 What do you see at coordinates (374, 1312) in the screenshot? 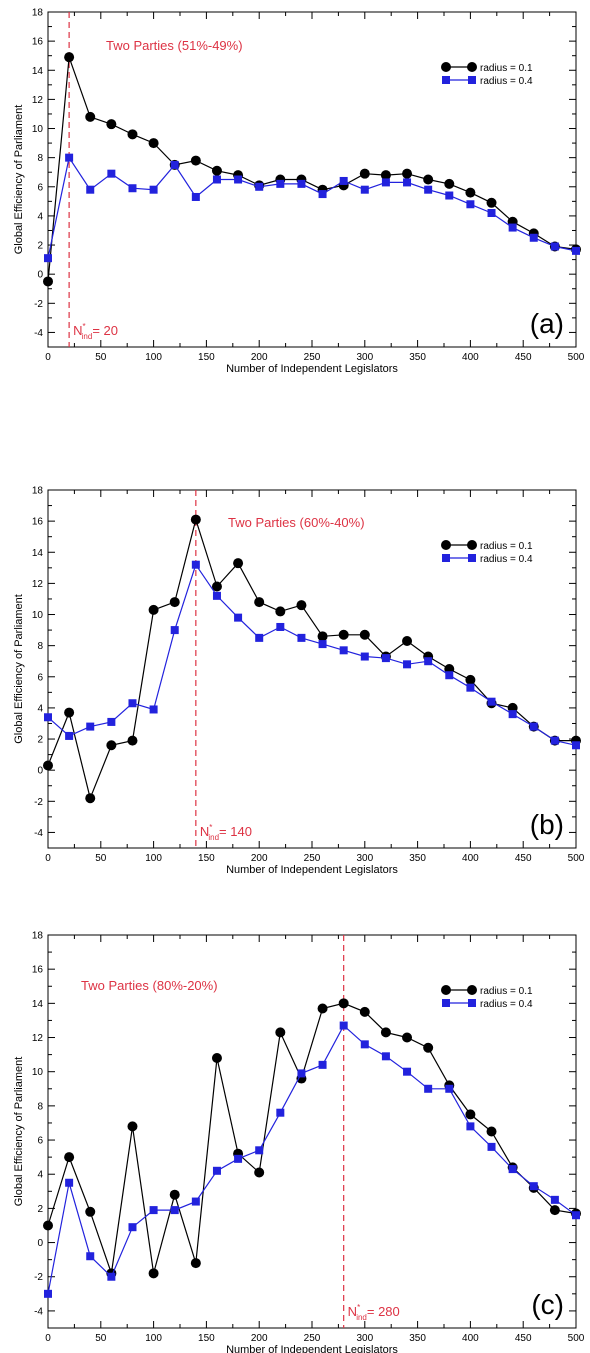
I see `threshold-label: N* ind= 280` at bounding box center [374, 1312].